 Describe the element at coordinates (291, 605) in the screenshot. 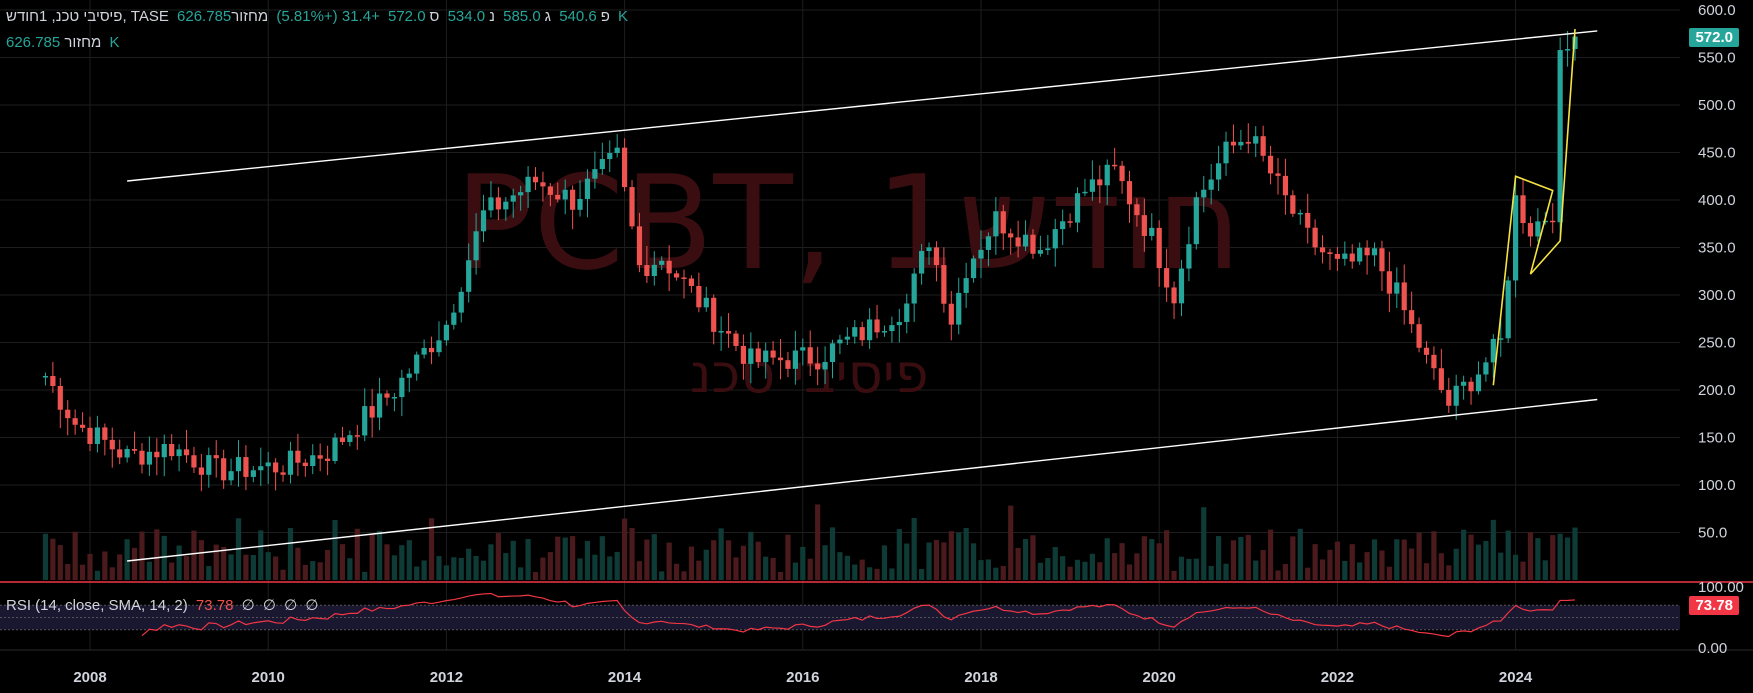

I see `rsi-extra-3: ∅` at that location.